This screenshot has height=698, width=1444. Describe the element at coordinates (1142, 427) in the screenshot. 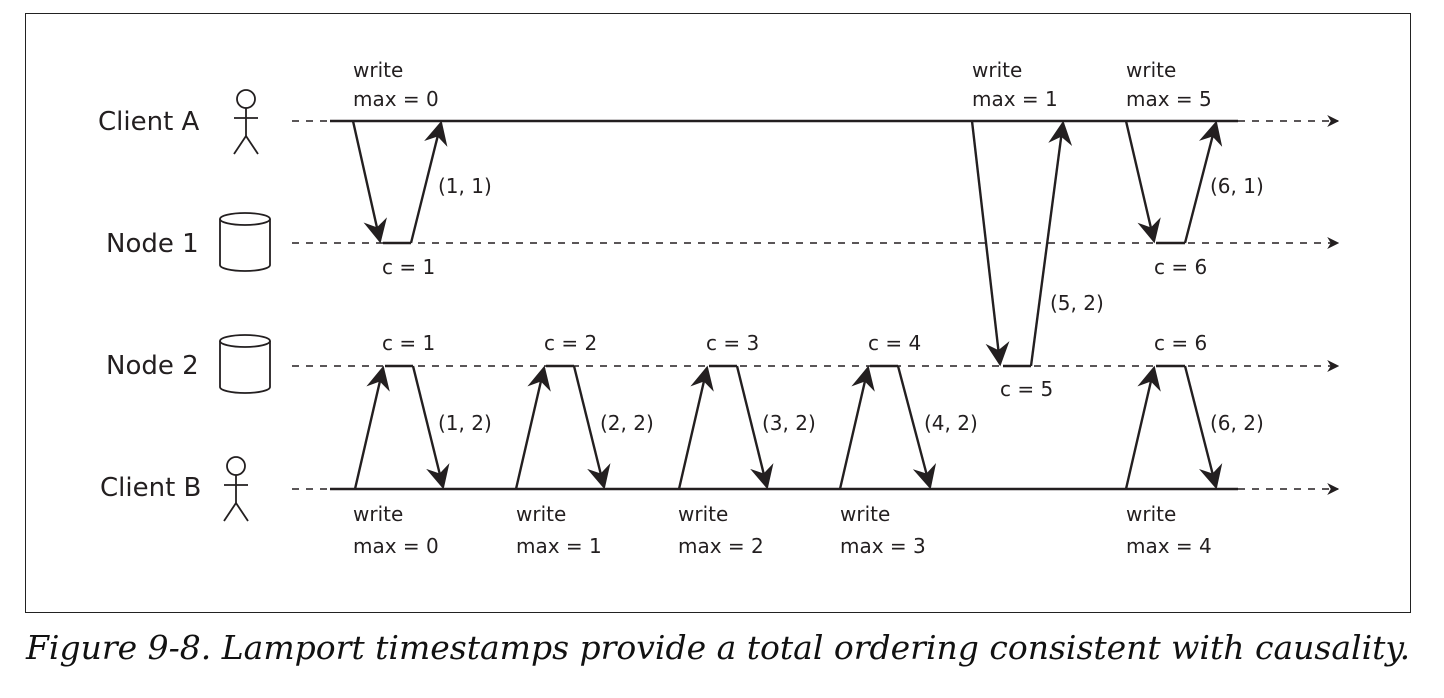

I see `arrow-b5-request` at that location.